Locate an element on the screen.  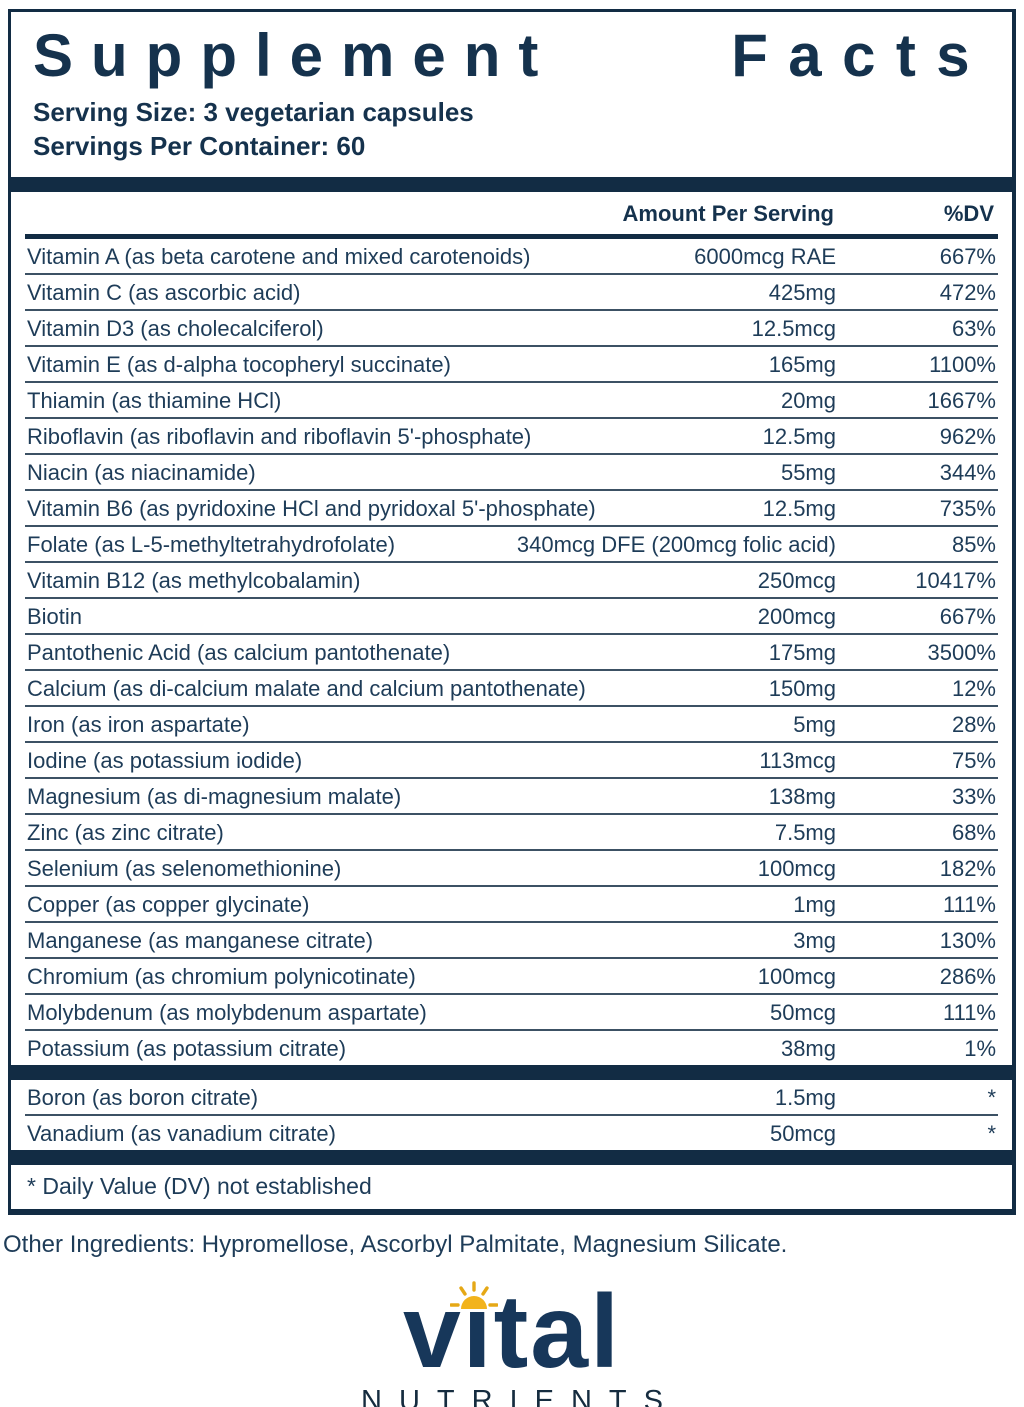
nutrient-name: Vanadium (as vanadium citrate) is located at coordinates (181, 1133).